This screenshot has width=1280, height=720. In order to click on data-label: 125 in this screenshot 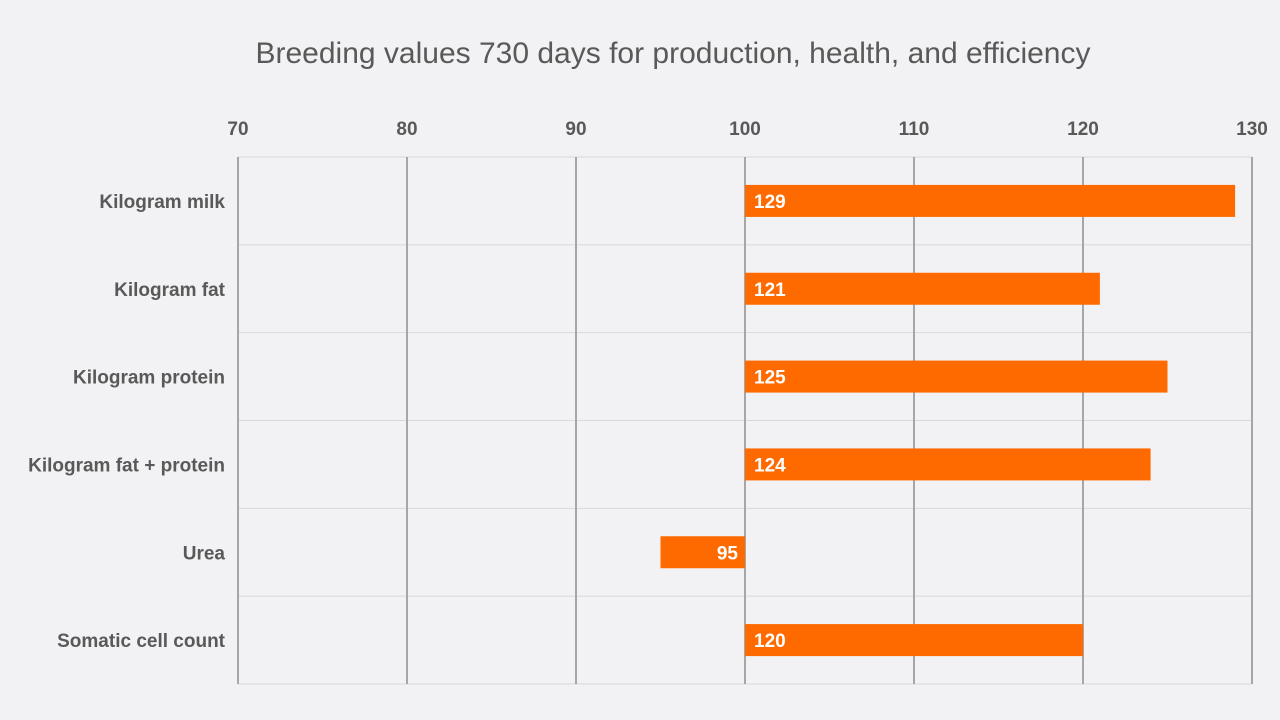, I will do `click(770, 378)`.